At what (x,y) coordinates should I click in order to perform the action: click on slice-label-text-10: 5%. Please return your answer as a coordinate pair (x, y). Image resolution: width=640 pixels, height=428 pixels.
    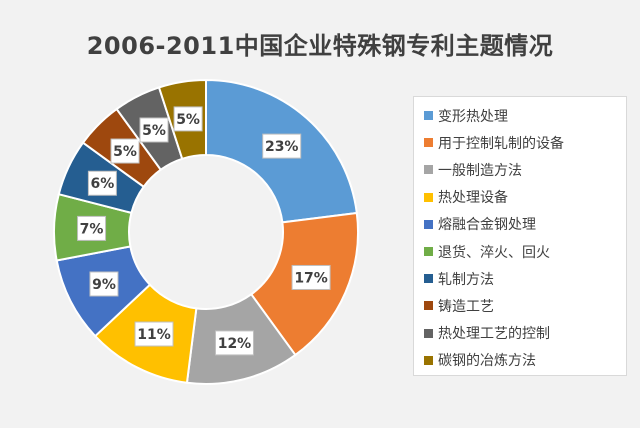
    Looking at the image, I should click on (188, 120).